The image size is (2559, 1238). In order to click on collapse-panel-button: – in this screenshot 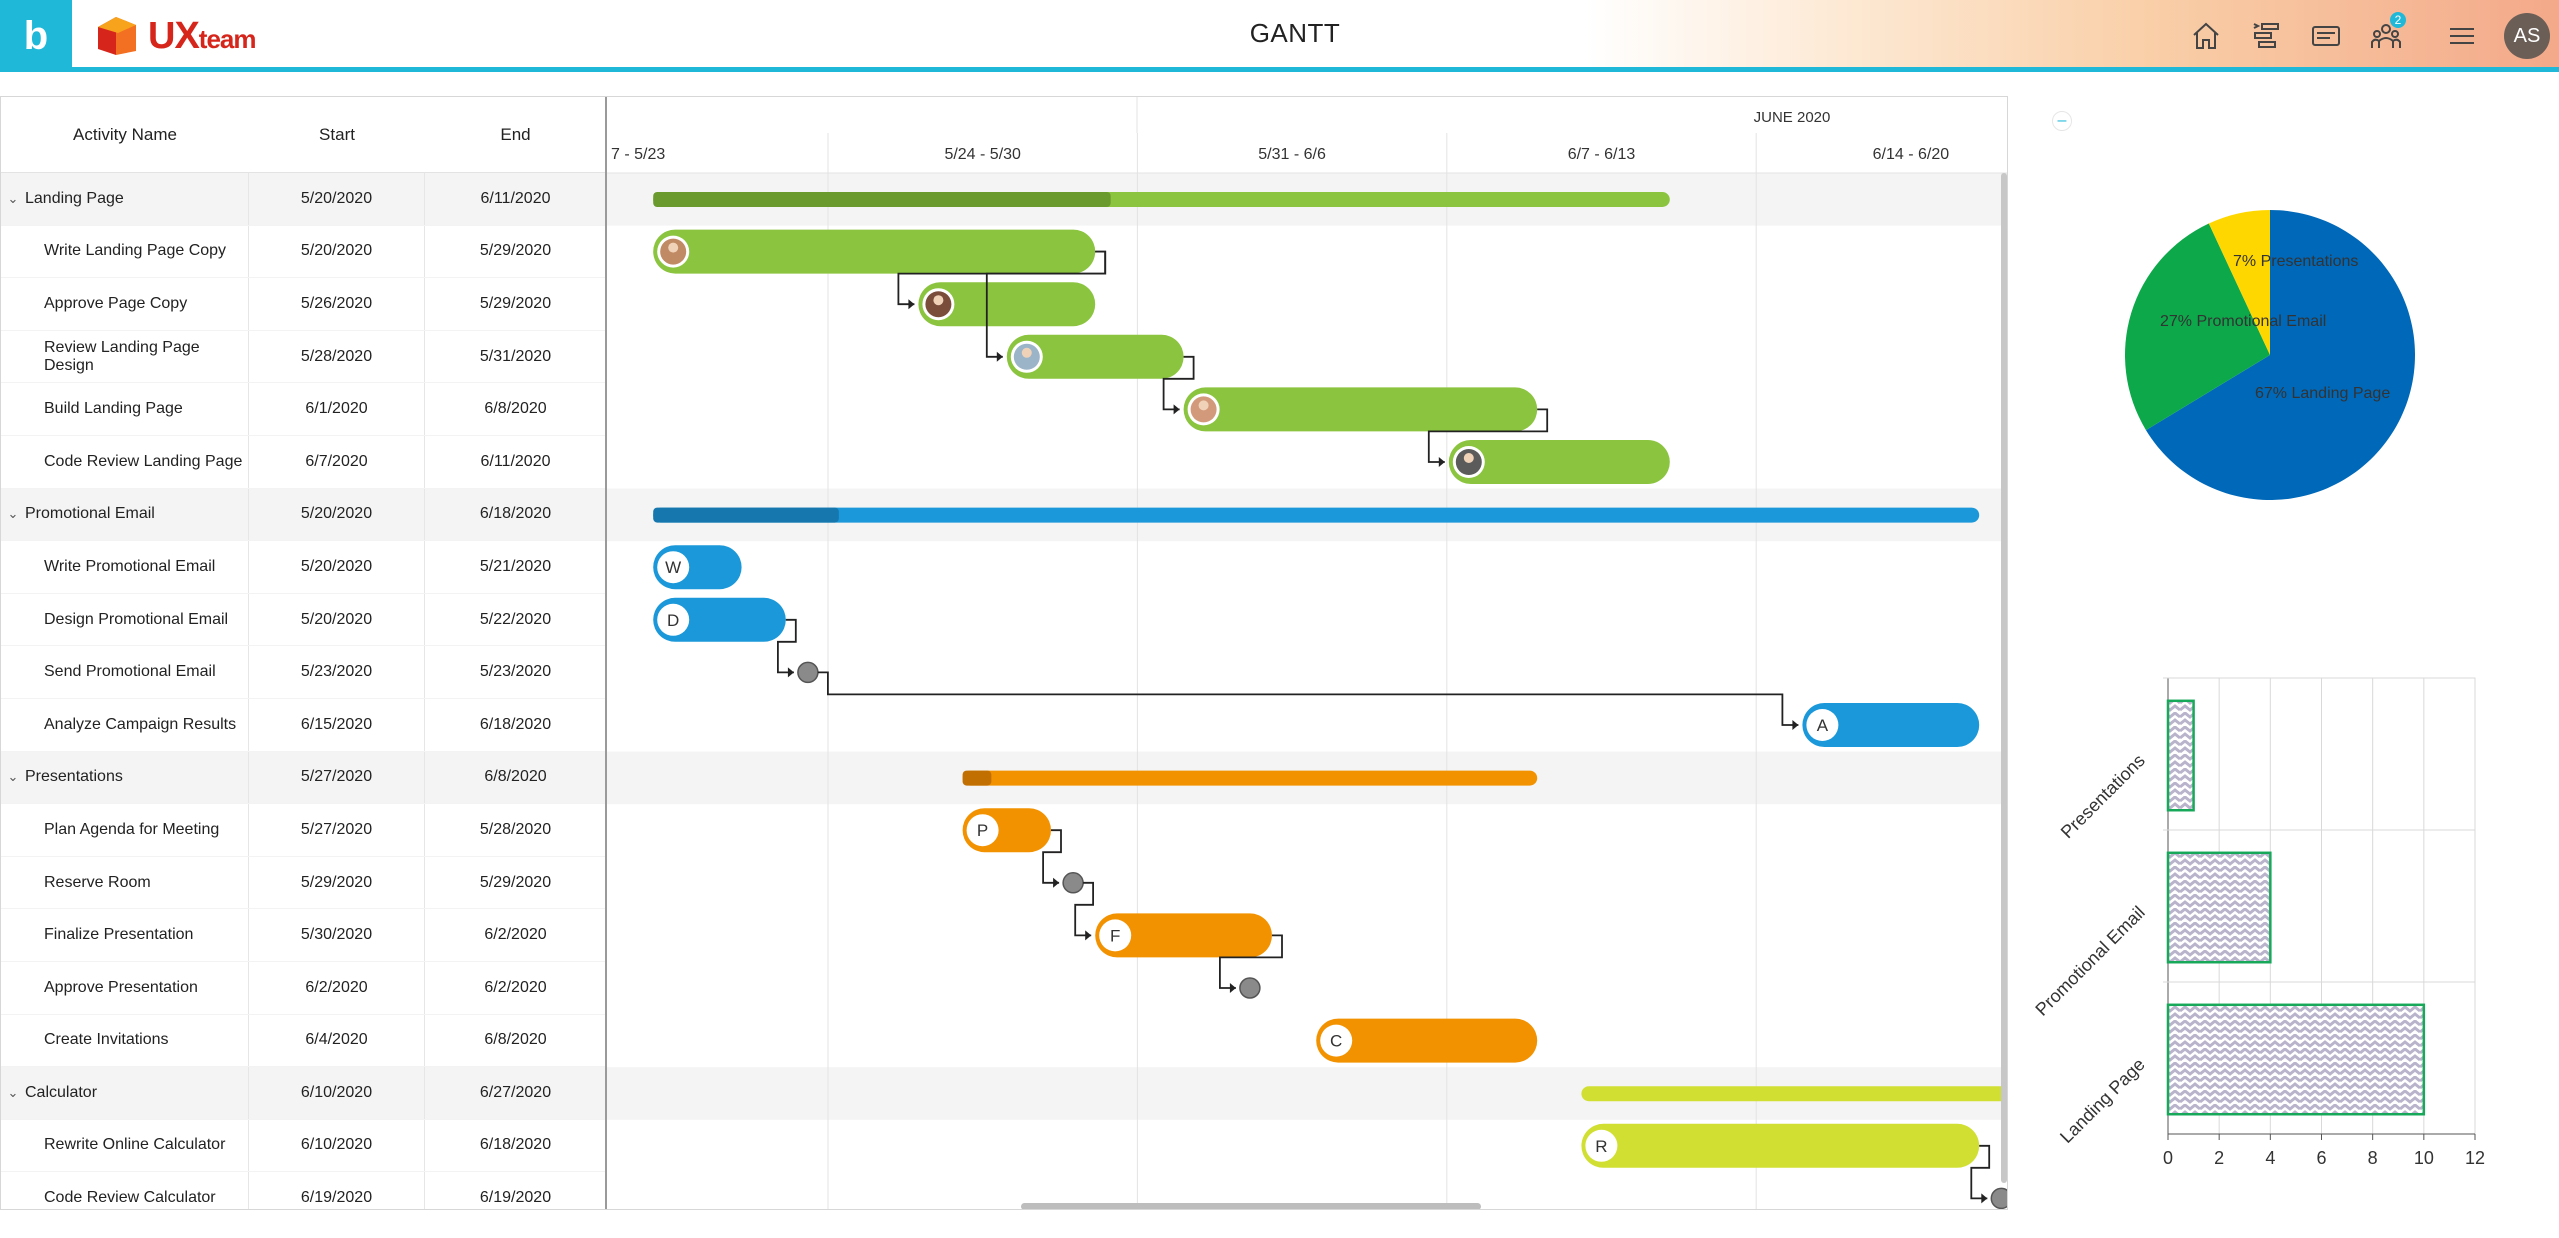, I will do `click(2062, 121)`.